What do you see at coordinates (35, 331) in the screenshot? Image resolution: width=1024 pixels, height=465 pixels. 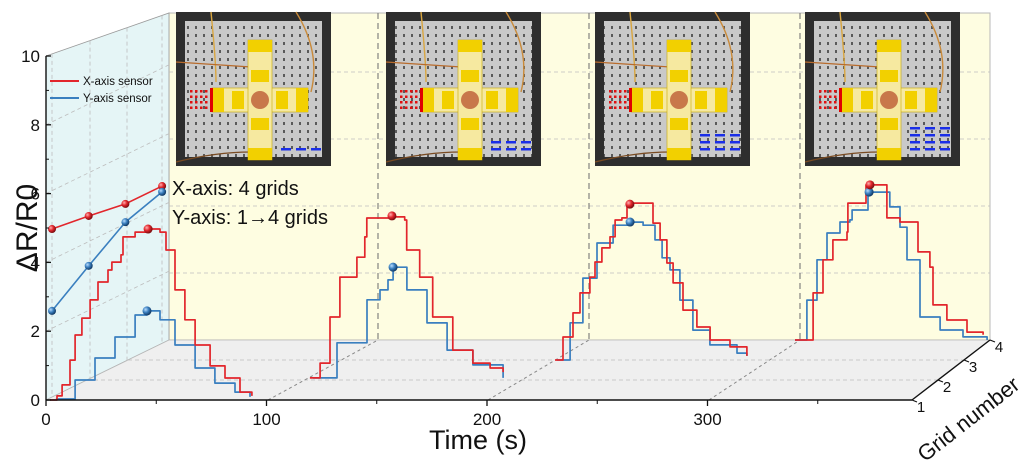 I see `y-tick-label: 2` at bounding box center [35, 331].